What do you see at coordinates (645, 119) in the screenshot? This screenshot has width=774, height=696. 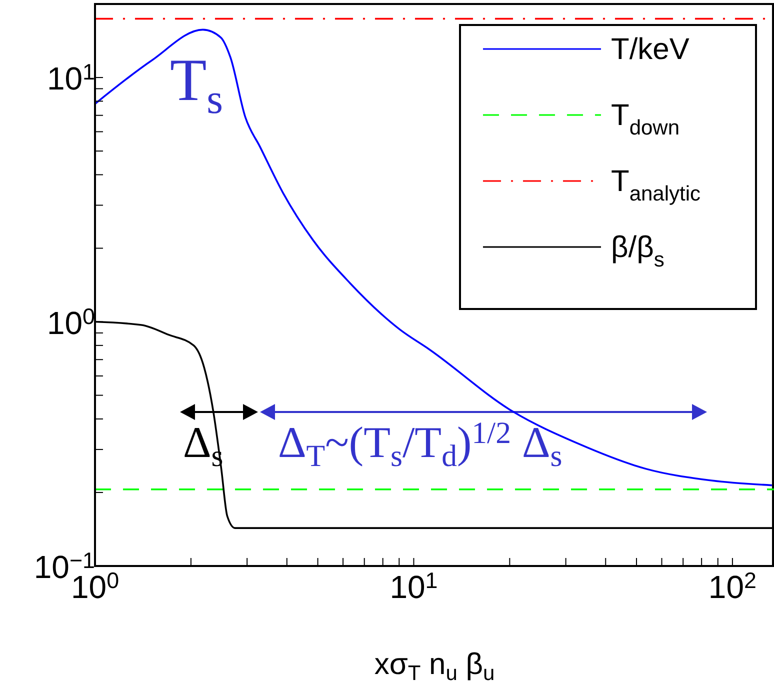 I see `legend-label: T$_{down}$` at bounding box center [645, 119].